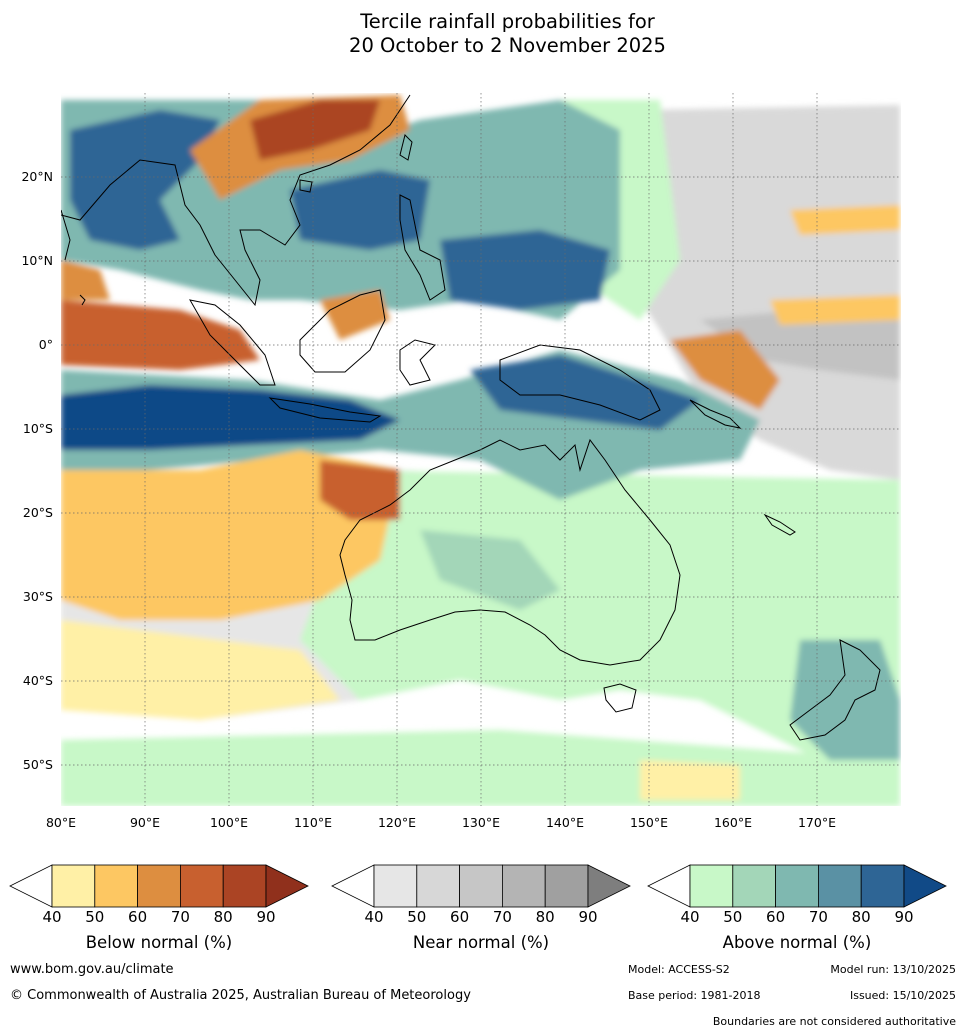 The height and width of the screenshot is (1035, 965). Describe the element at coordinates (159, 942) in the screenshot. I see `colorbar-title: Below normal (%)` at that location.